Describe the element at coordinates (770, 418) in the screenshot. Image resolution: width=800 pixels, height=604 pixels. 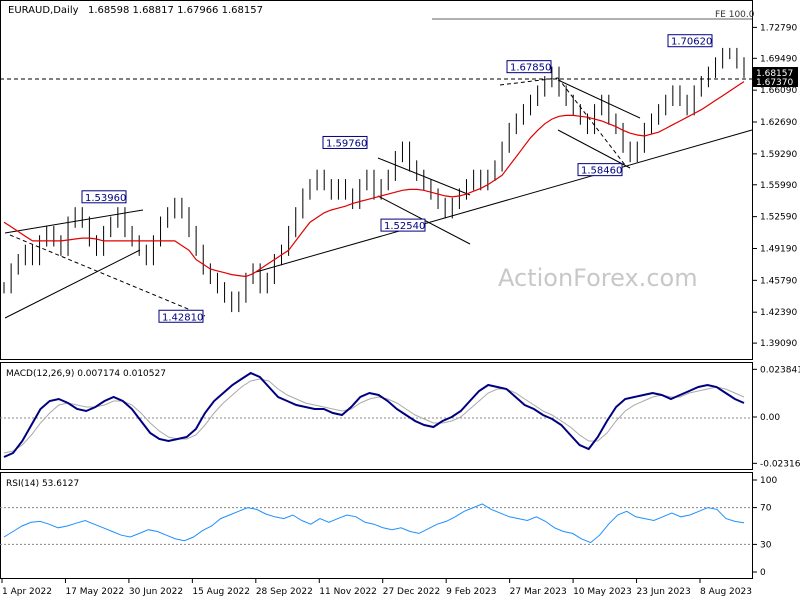
I see `macd-axis-label: 0.00` at that location.